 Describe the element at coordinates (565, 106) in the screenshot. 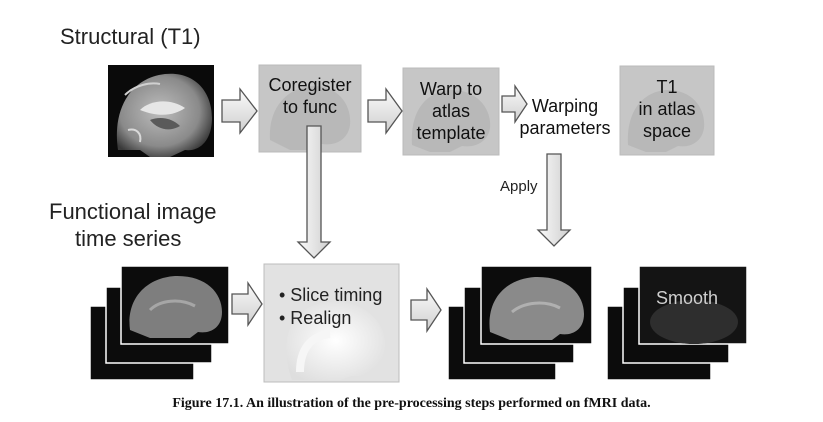

I see `warping-parameters-line1: Warping` at that location.